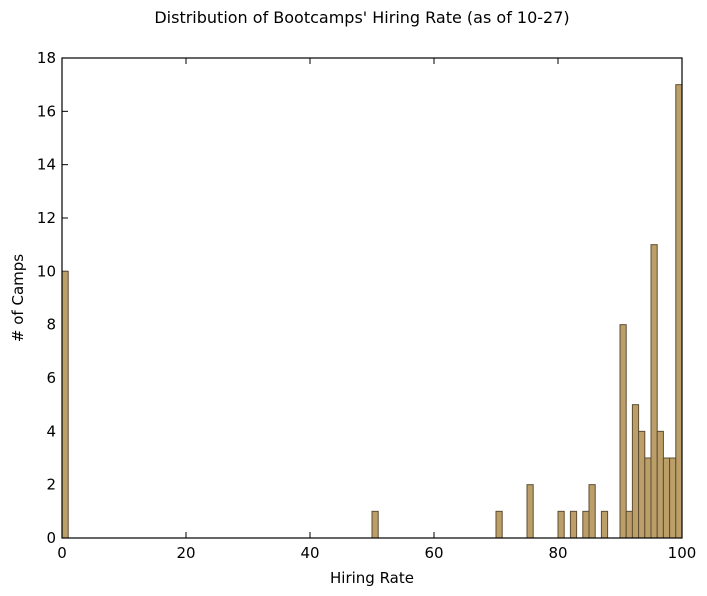 This screenshot has height=596, width=707. I want to click on y-axis-label: # of Camps, so click(18, 298).